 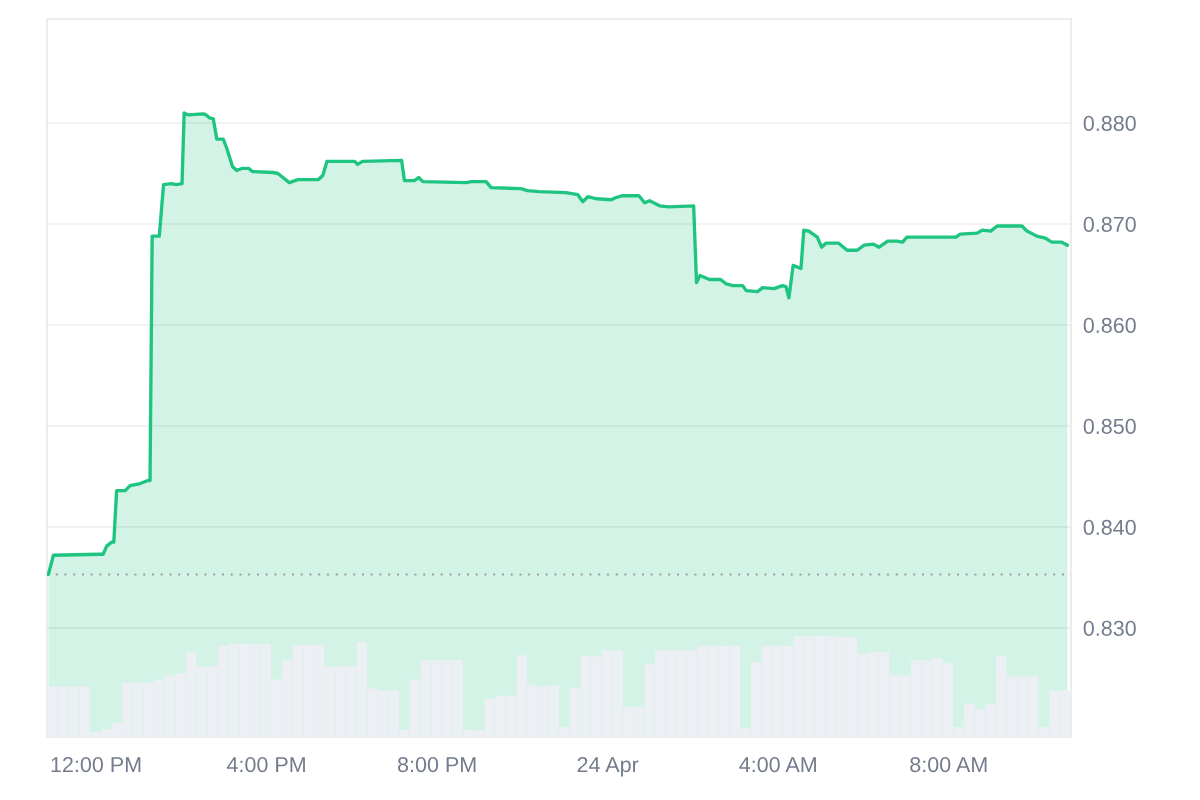 I want to click on y-tick-label: 0.830, so click(x=1109, y=628).